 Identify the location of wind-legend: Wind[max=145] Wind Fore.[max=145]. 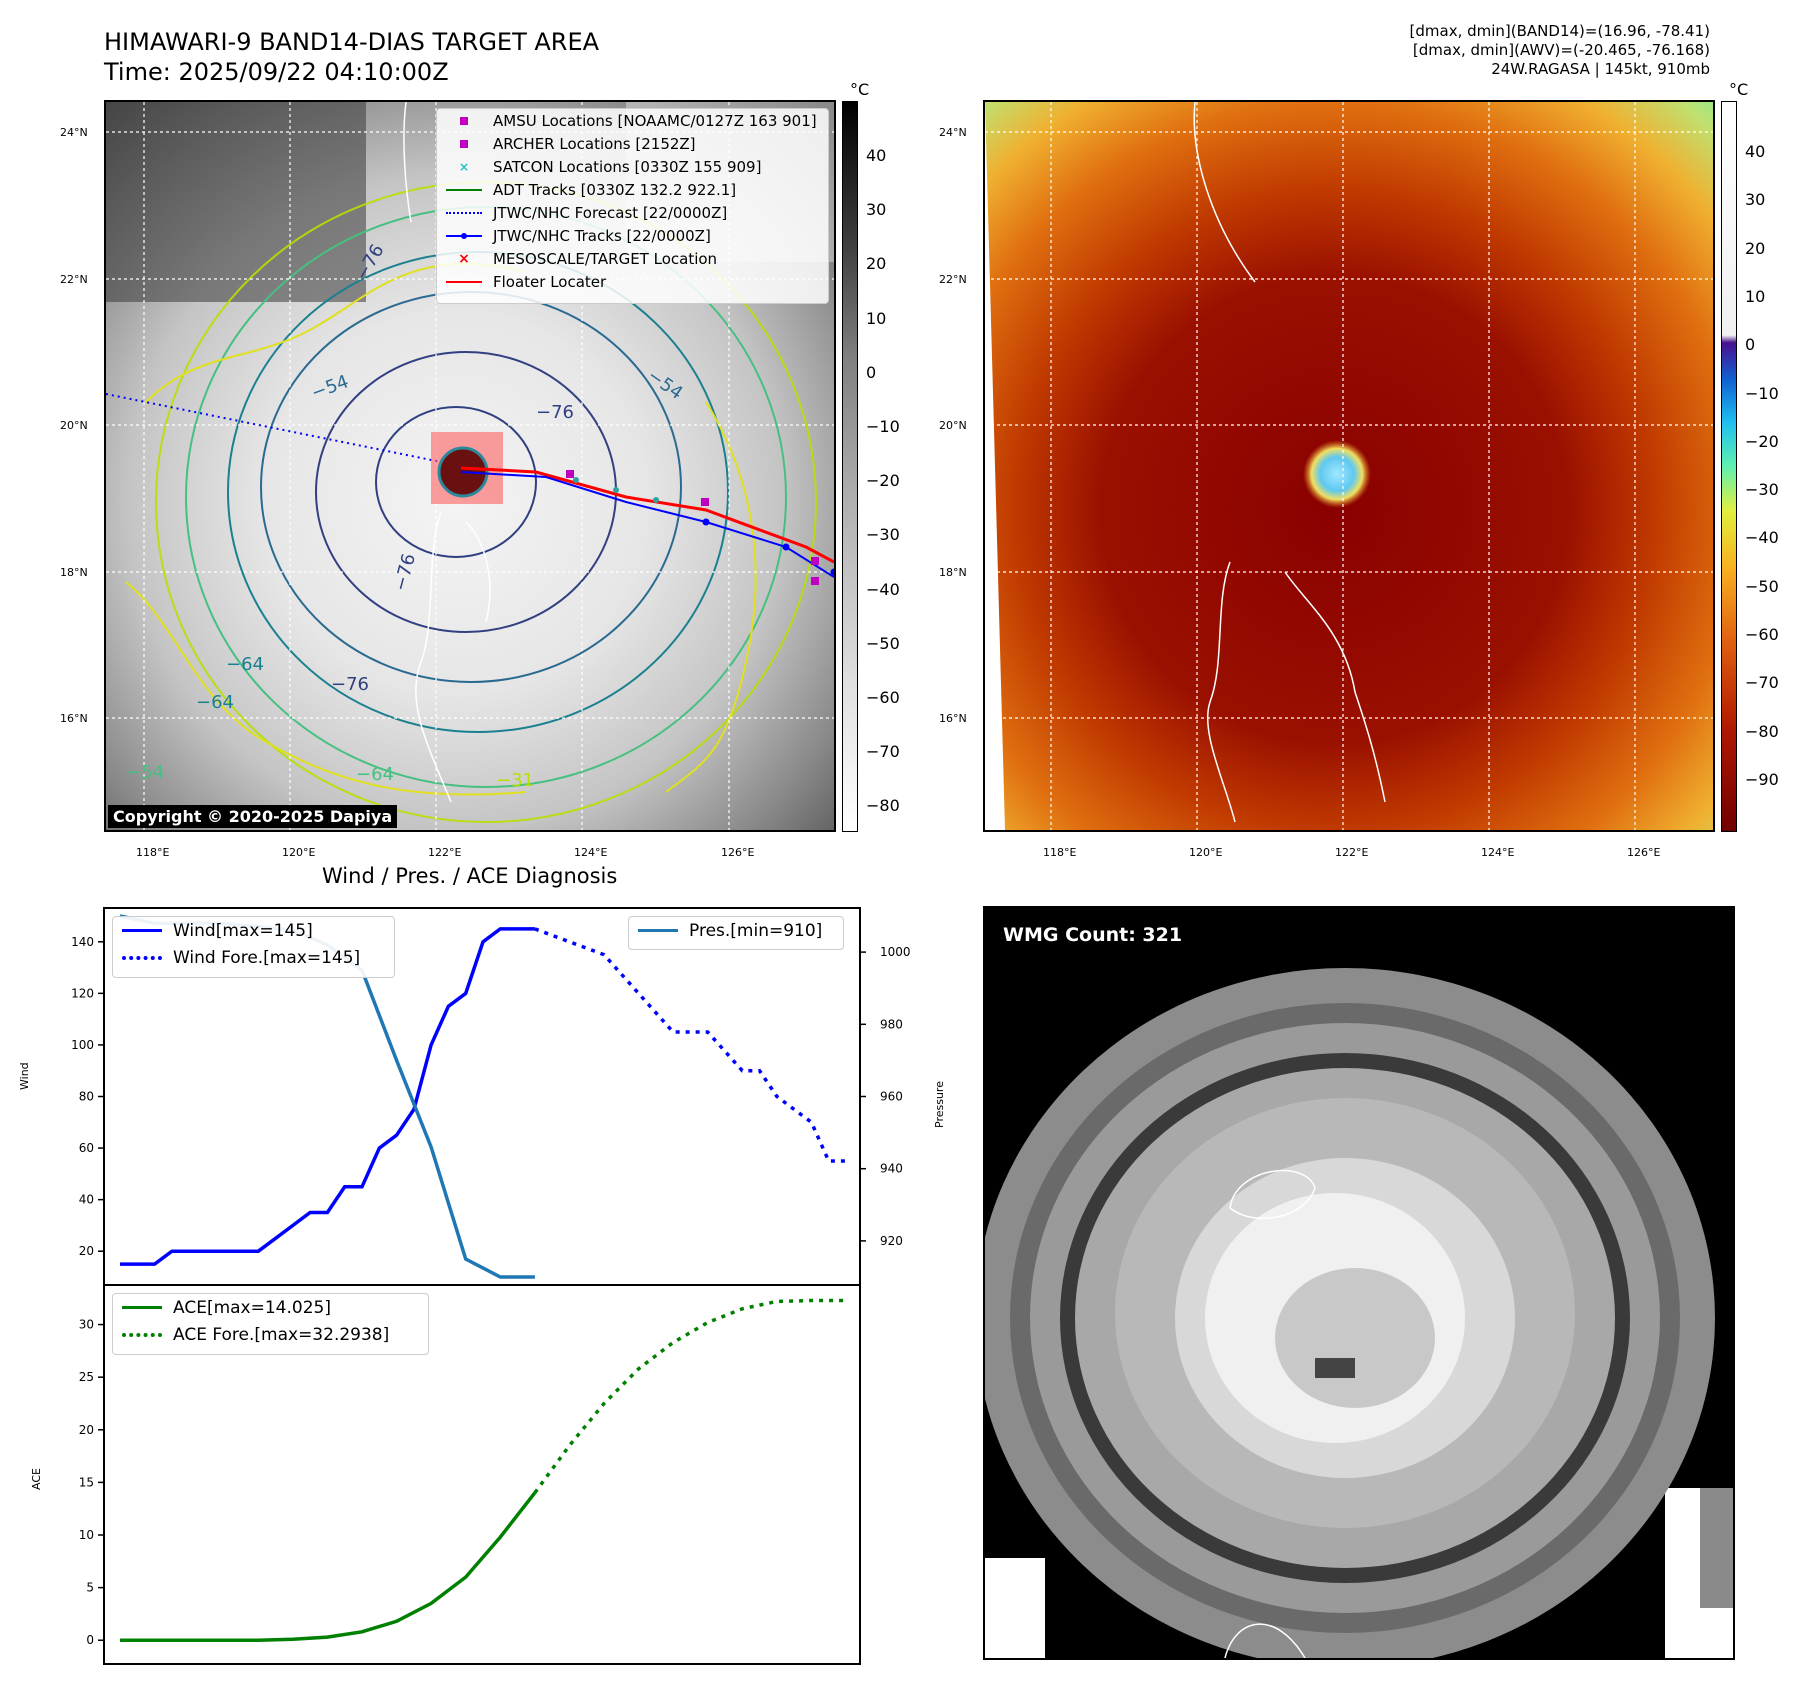
(253, 947).